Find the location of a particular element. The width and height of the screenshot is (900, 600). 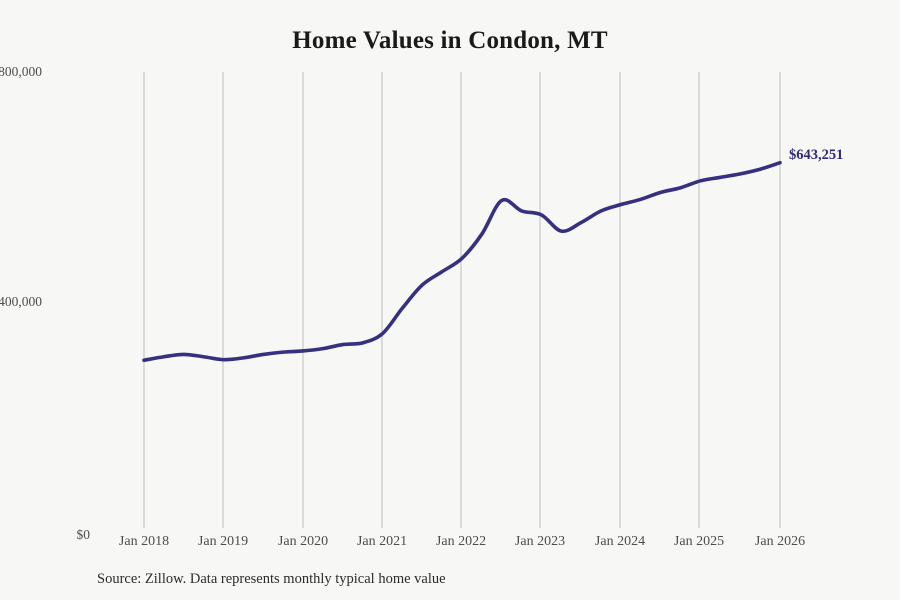

x-axis-tick-label: Jan 2018 is located at coordinates (144, 541).